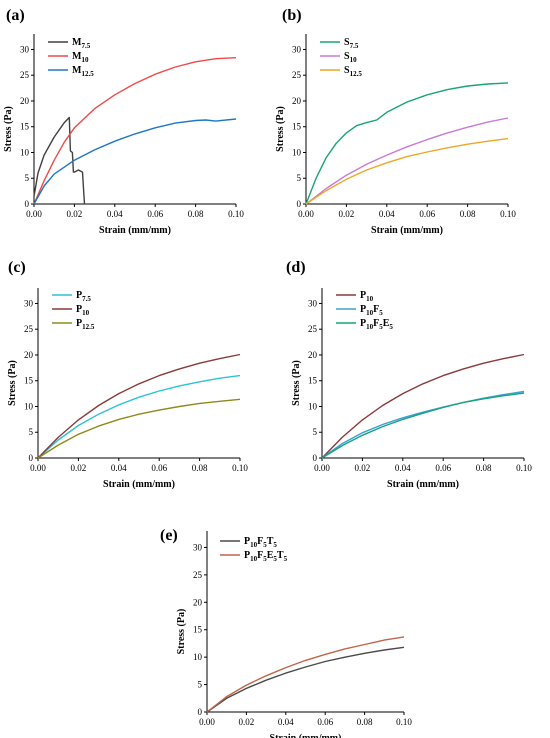 The image size is (550, 738). Describe the element at coordinates (353, 71) in the screenshot. I see `legend-label: S12.5` at that location.